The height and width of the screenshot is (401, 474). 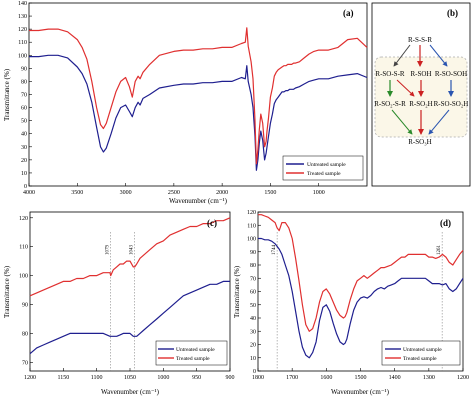 I want to click on node-r-so-s-r: R-SO-S-R, so click(x=390, y=74).